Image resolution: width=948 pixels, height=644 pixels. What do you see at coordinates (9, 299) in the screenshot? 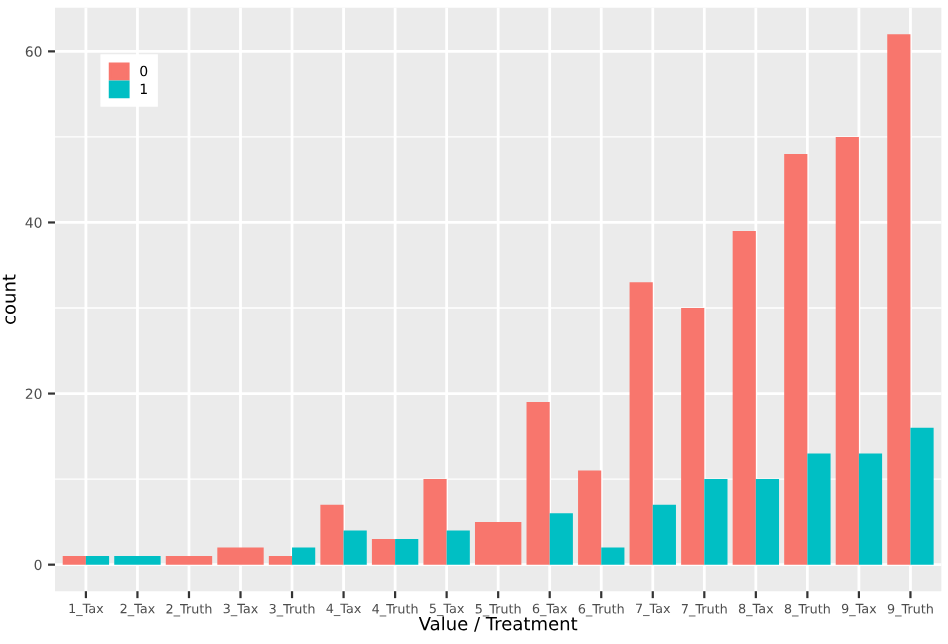
I see `y-axis-title: count` at bounding box center [9, 299].